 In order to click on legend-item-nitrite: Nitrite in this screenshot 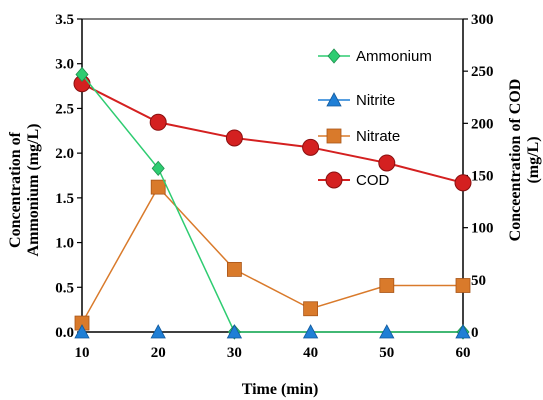, I will do `click(356, 100)`.